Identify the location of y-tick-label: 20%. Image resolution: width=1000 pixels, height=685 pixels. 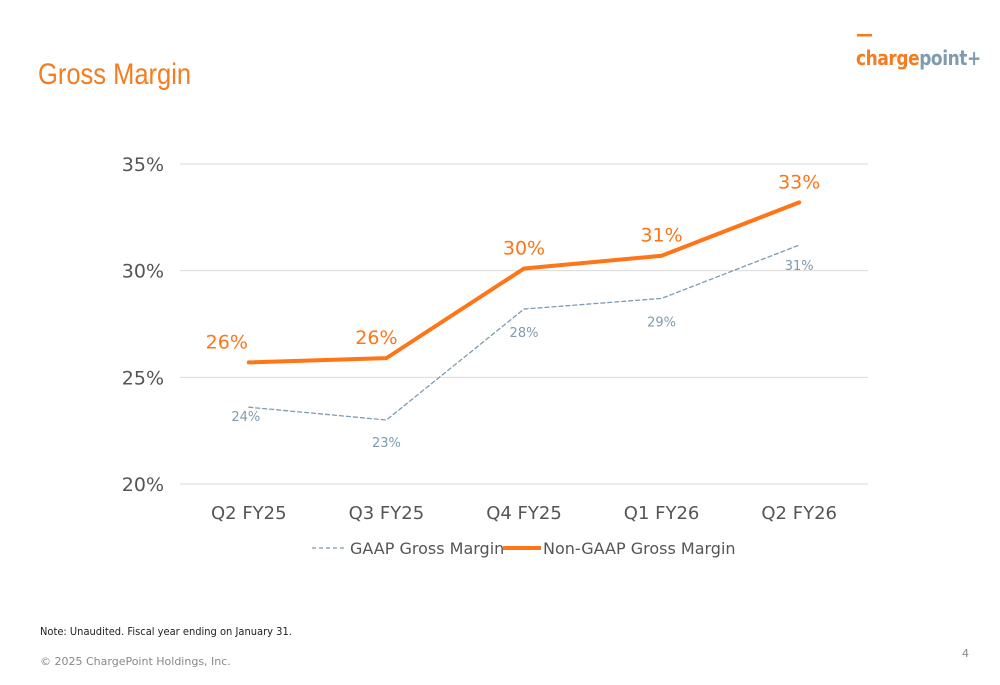
(143, 485).